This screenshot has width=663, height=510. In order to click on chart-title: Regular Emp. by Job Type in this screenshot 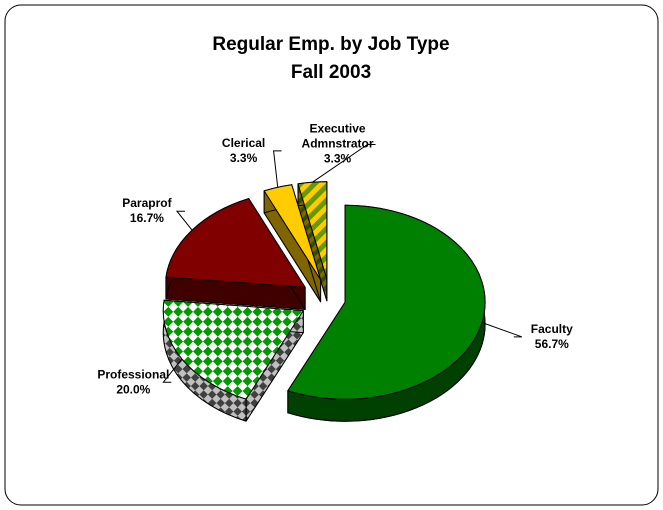, I will do `click(330, 44)`.